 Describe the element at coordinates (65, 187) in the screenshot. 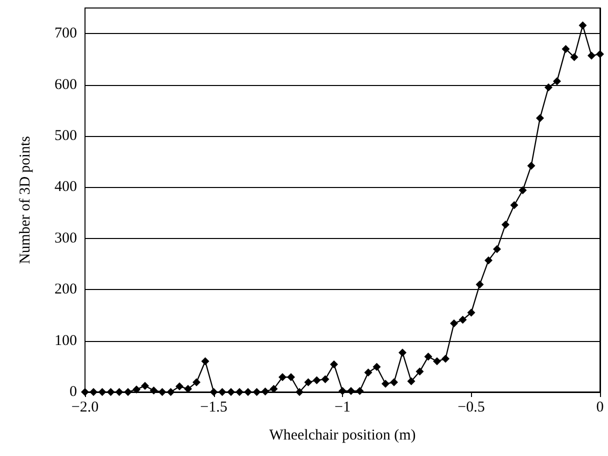

I see `y-tick-label: 400` at that location.